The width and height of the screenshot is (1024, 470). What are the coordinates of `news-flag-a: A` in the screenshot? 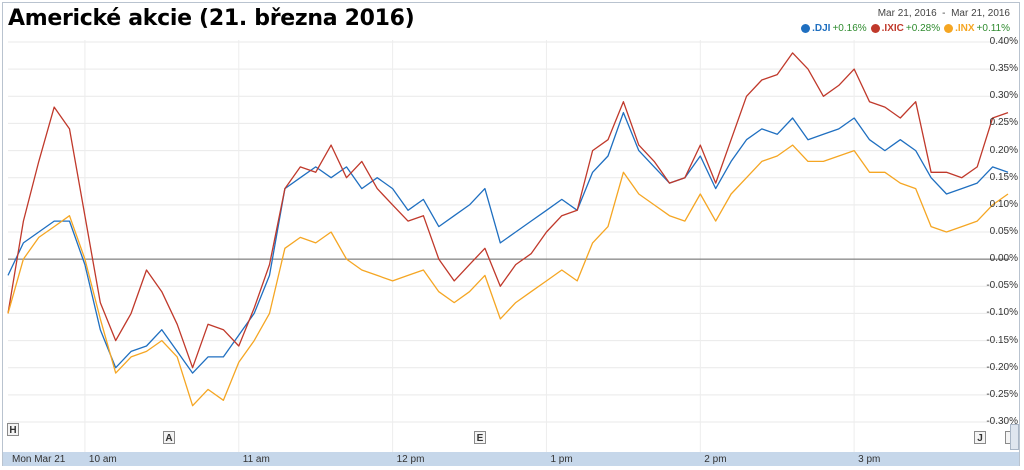 It's located at (169, 437).